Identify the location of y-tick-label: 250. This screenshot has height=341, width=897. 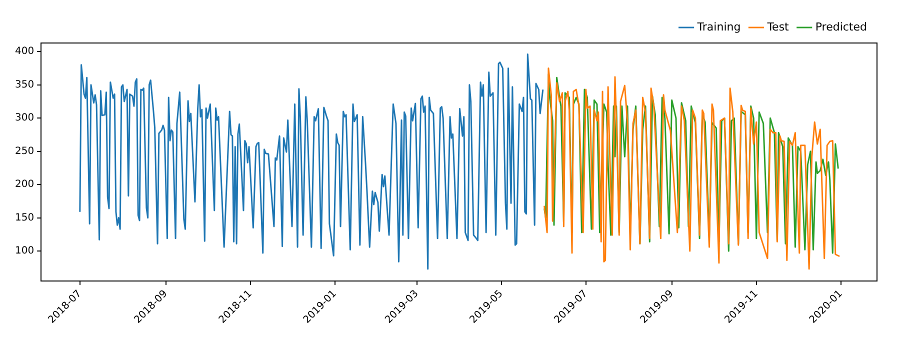
(24, 151).